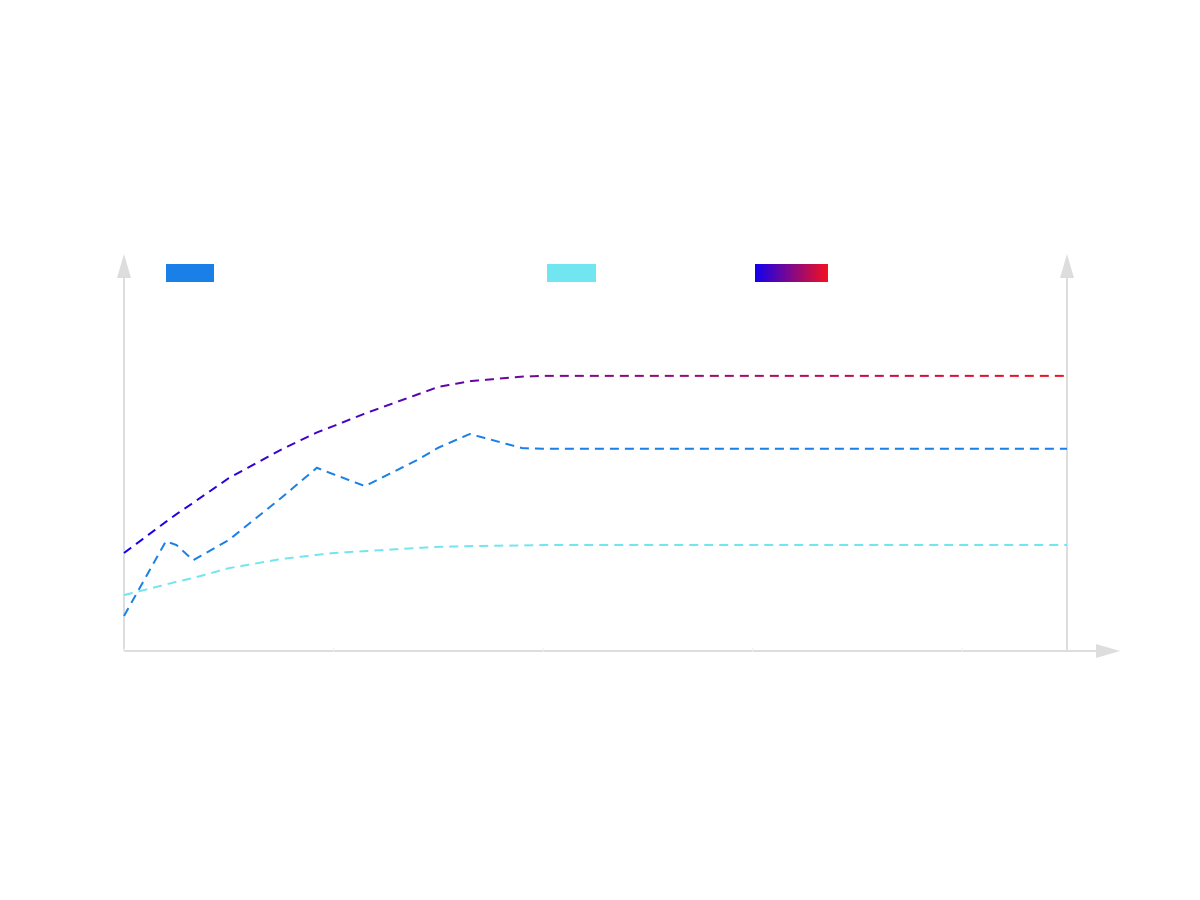  I want to click on y2-axis-arrow, so click(1067, 266).